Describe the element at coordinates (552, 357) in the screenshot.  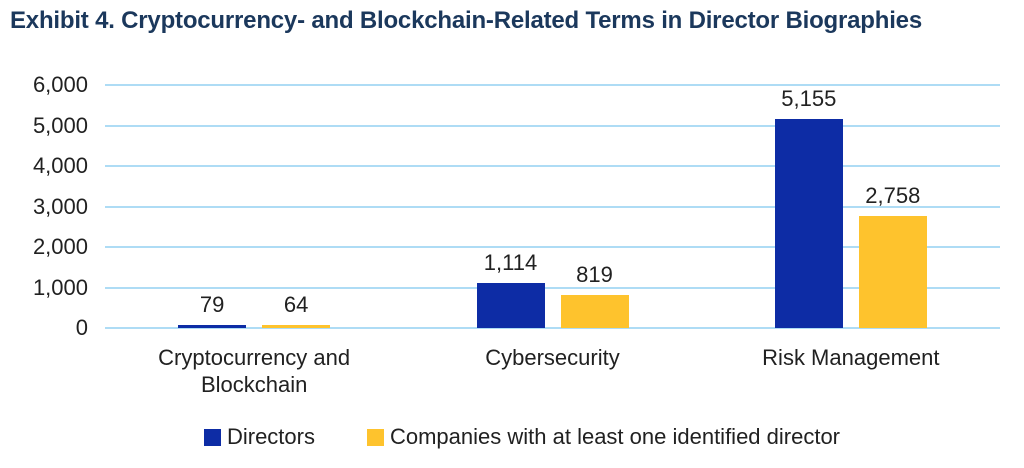
I see `x-axis-category-label: Cybersecurity` at that location.